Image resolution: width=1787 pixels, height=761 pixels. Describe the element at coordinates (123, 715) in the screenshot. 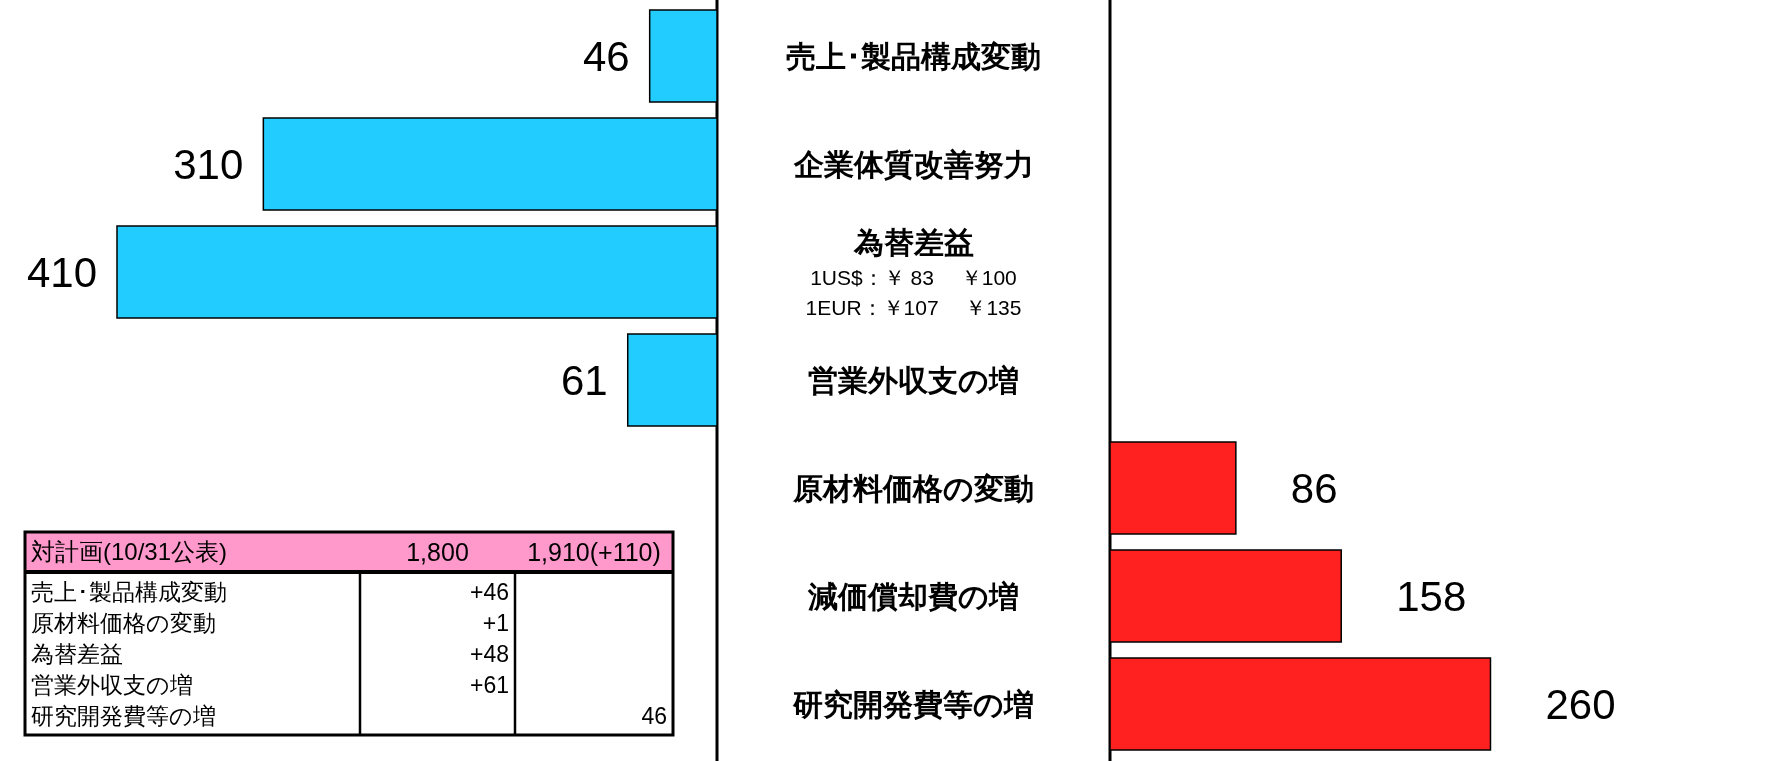

I see `category-label: 研究開発費等の増` at that location.